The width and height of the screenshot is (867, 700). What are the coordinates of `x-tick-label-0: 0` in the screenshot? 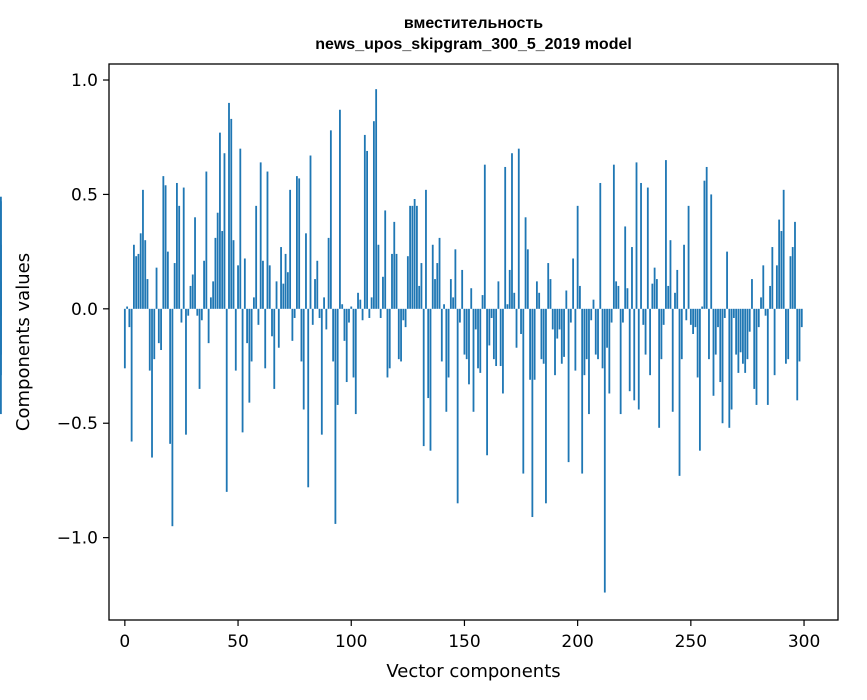 It's located at (124, 642).